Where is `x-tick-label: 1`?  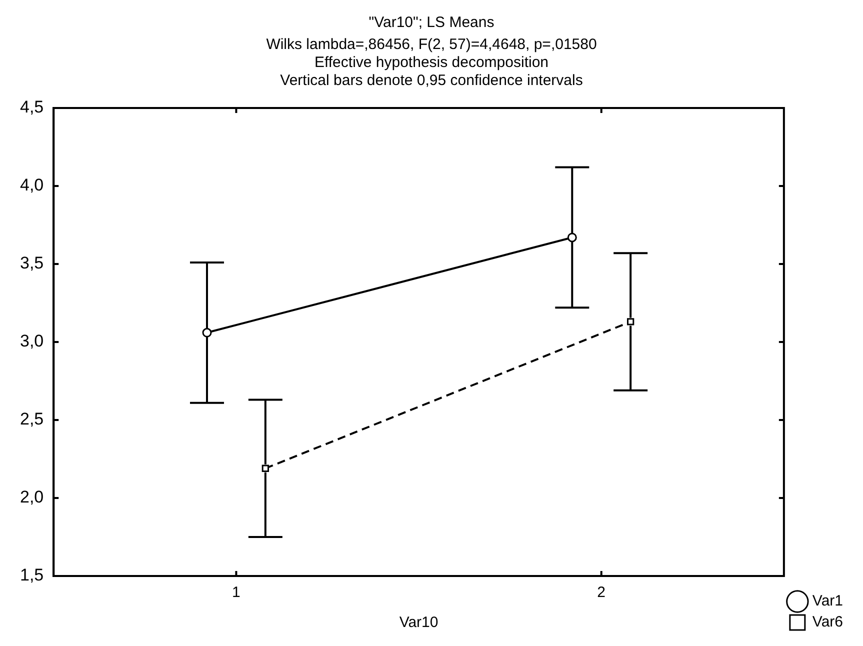 x-tick-label: 1 is located at coordinates (236, 593).